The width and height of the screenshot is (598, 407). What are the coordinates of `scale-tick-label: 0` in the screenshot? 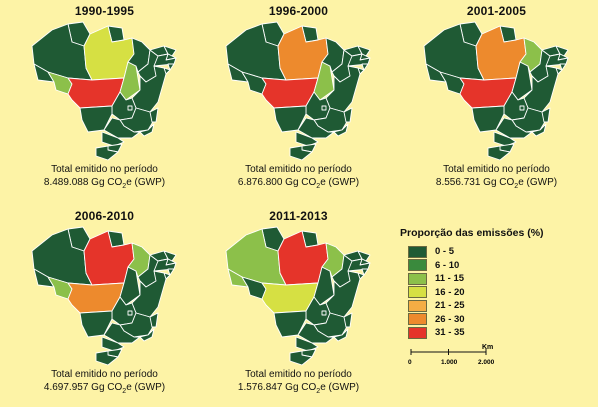 It's located at (410, 362).